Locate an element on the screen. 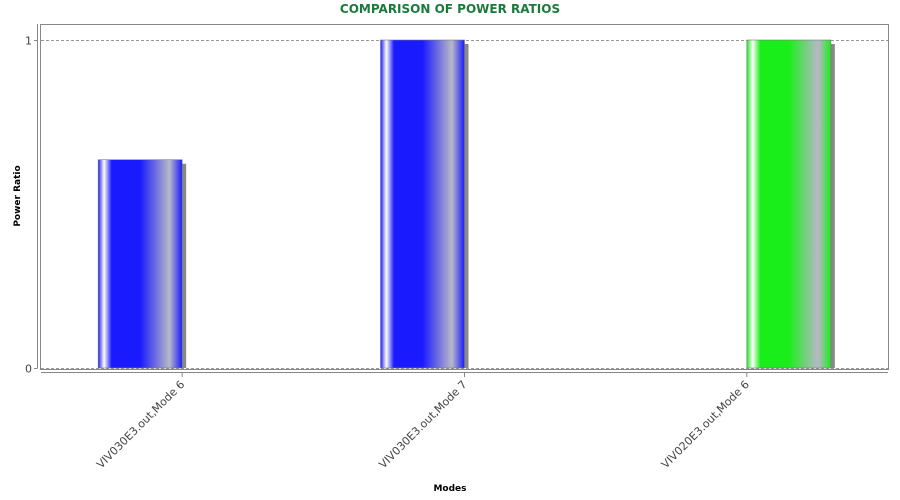 This screenshot has height=500, width=900. x-tick-label: VIV030E3.out,Mode 6 is located at coordinates (140, 424).